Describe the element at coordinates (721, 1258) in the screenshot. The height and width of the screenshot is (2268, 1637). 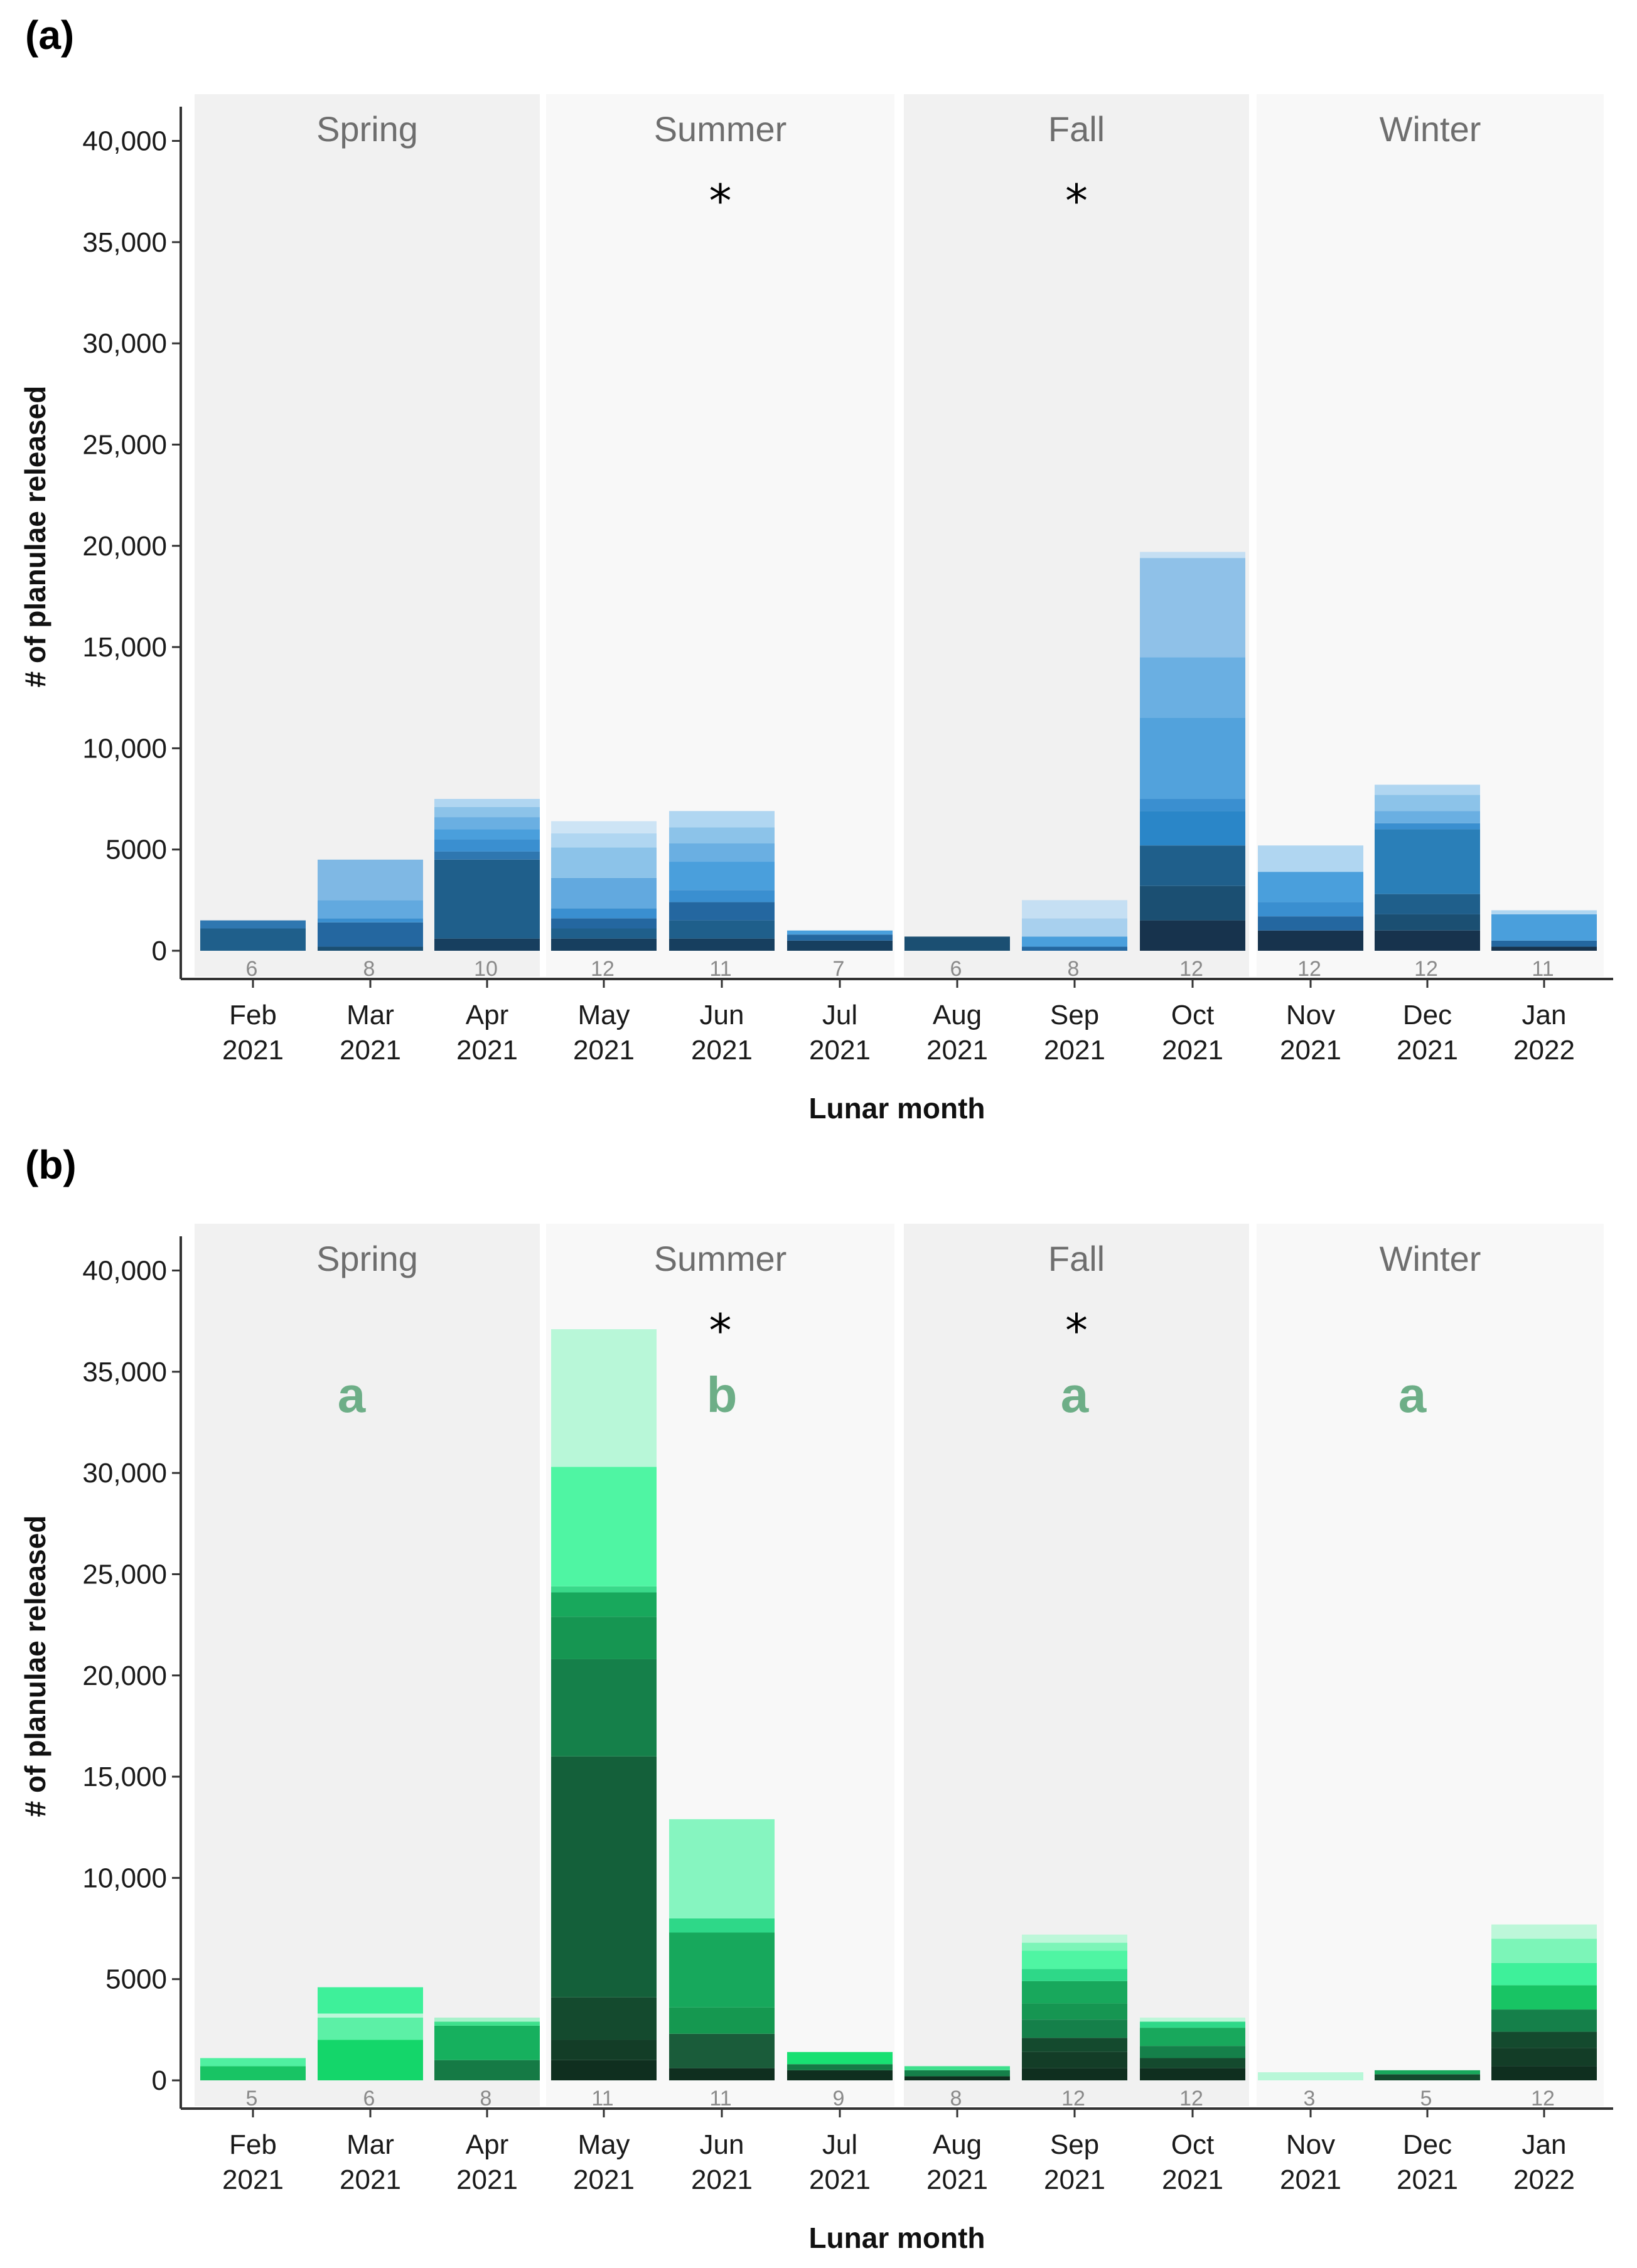
I see `season-label: Summer` at that location.